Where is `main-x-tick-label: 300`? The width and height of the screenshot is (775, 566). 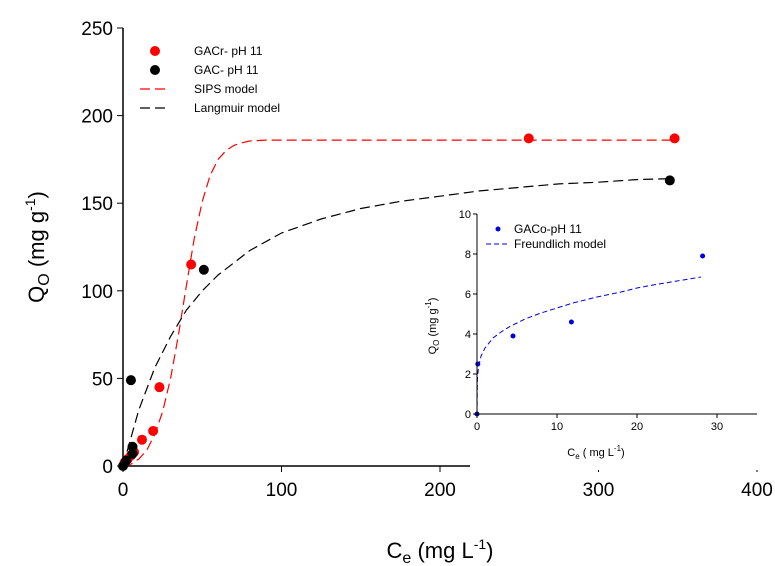
main-x-tick-label: 300 is located at coordinates (599, 490).